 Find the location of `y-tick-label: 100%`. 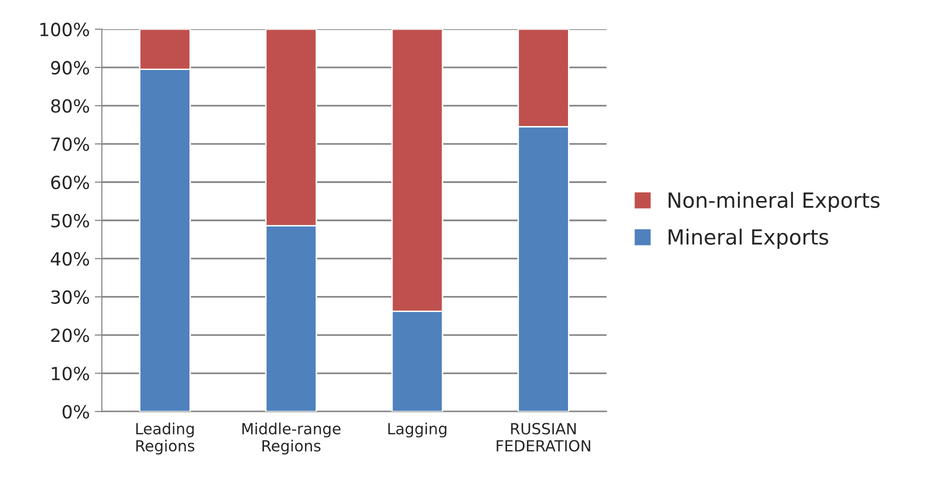

y-tick-label: 100% is located at coordinates (65, 29).